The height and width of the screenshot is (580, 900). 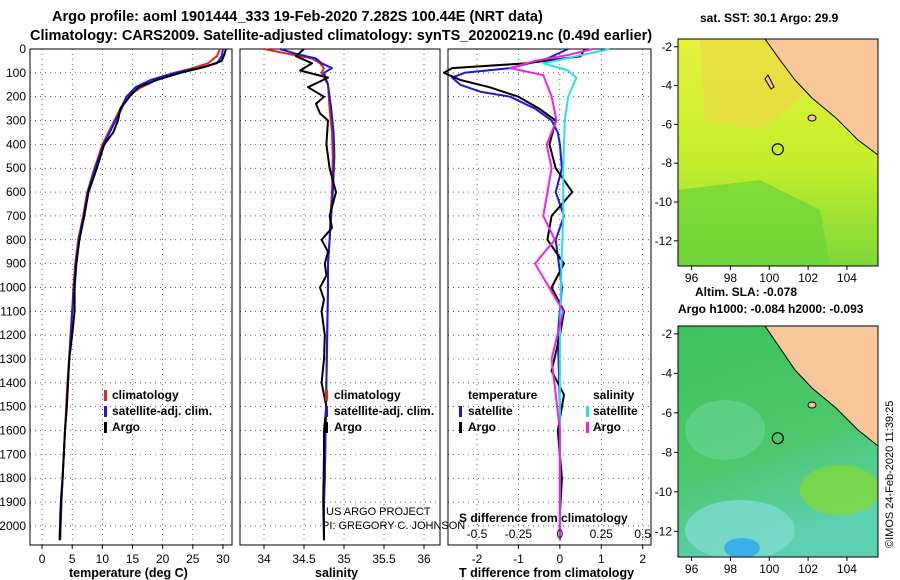 I want to click on legend-temp-argo-swatch, so click(x=460, y=427).